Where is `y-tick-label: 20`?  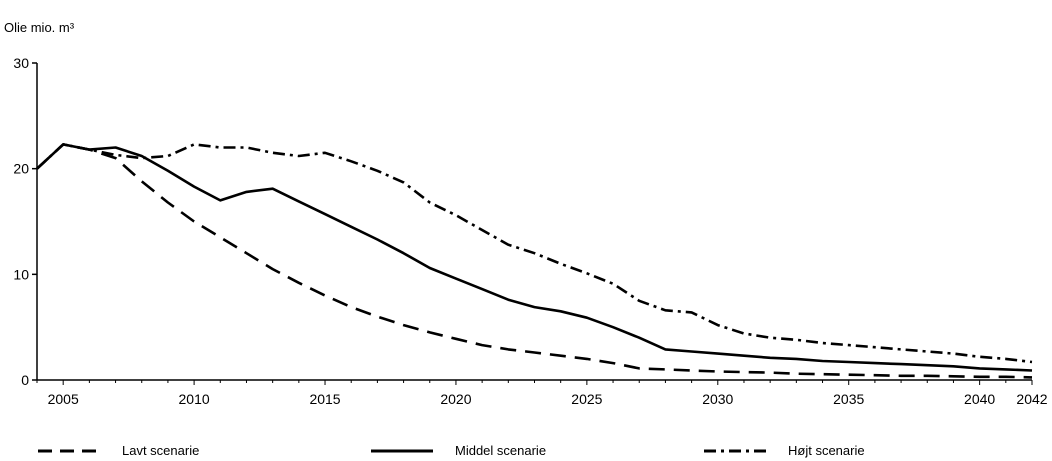
y-tick-label: 20 is located at coordinates (21, 169).